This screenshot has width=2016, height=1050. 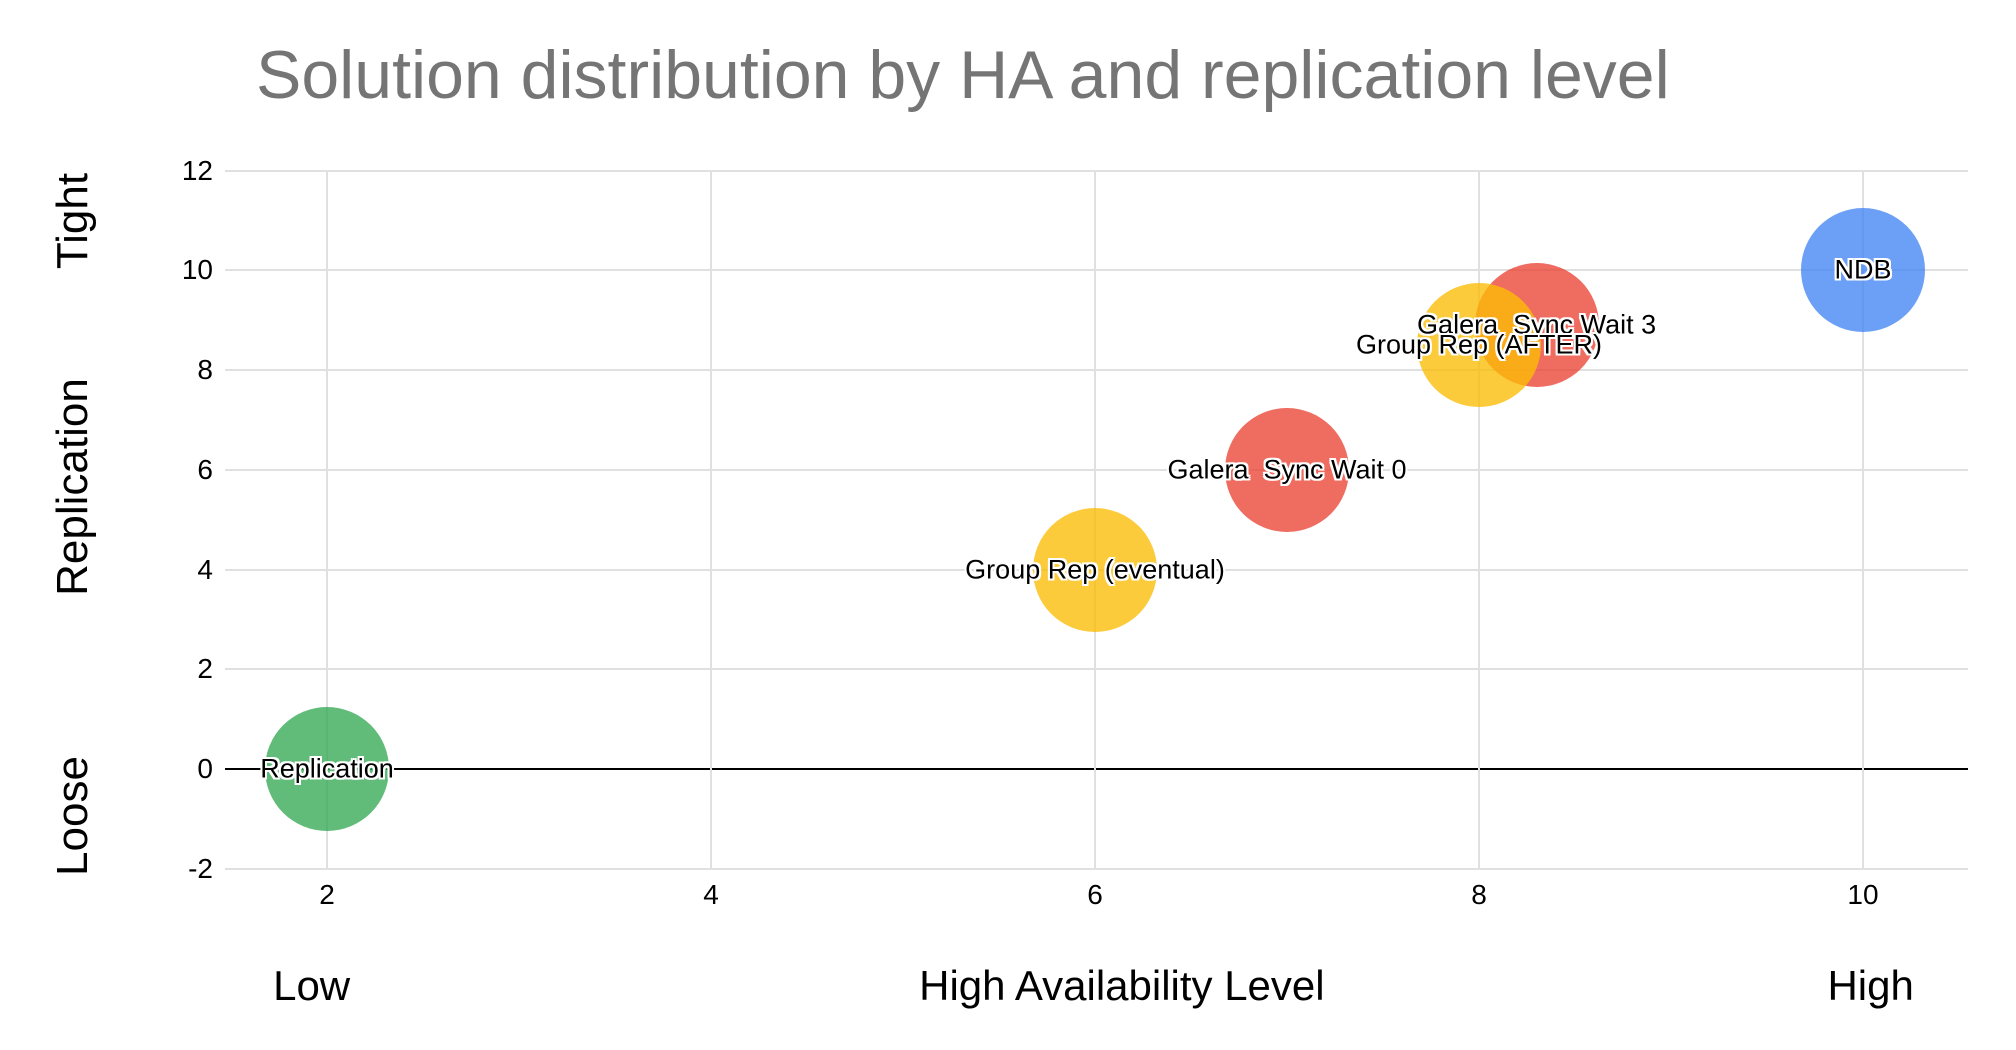 I want to click on y-tick-label: 0, so click(x=205, y=768).